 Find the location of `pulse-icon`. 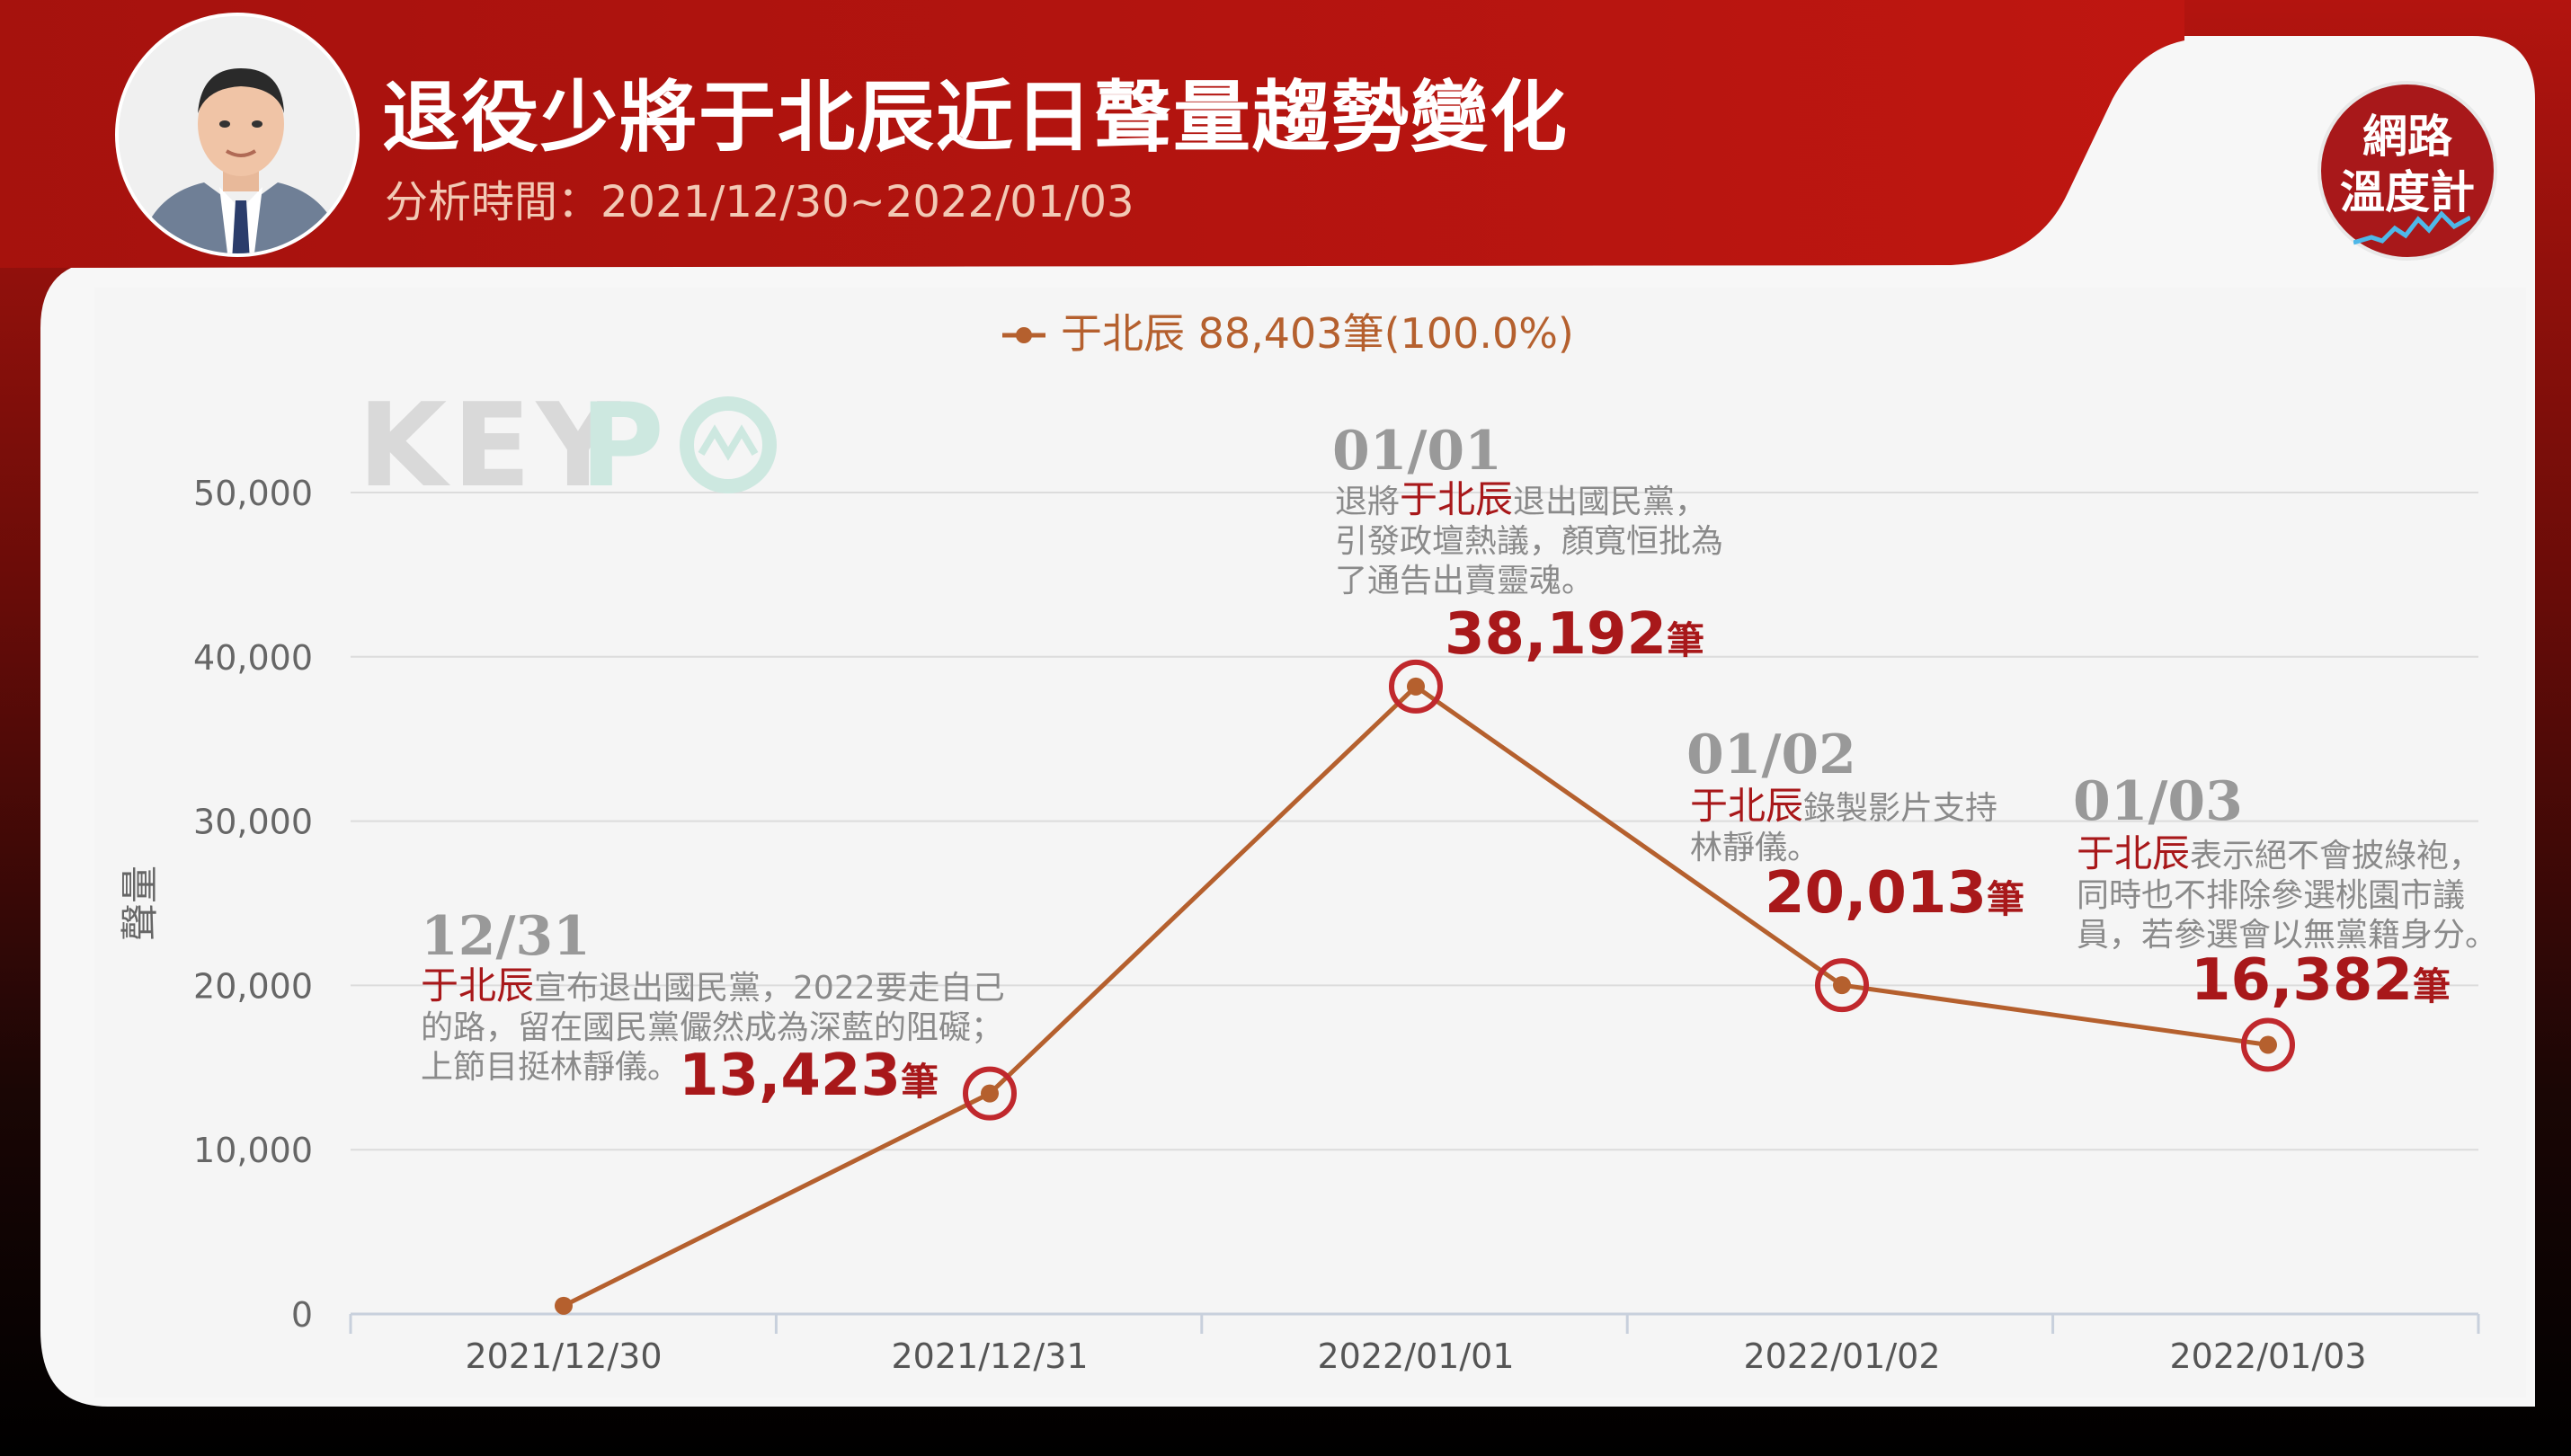

pulse-icon is located at coordinates (2411, 227).